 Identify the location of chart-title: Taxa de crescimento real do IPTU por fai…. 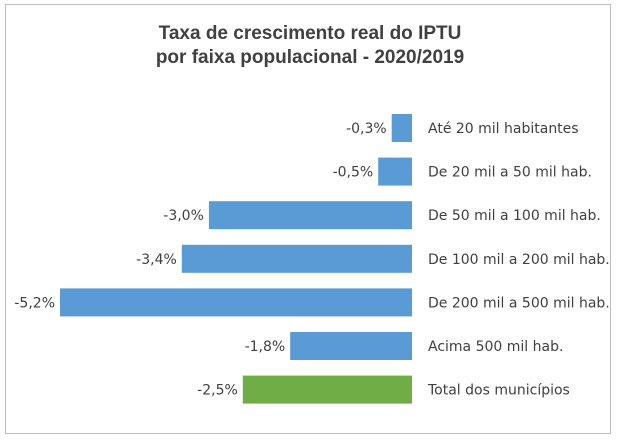
(310, 46).